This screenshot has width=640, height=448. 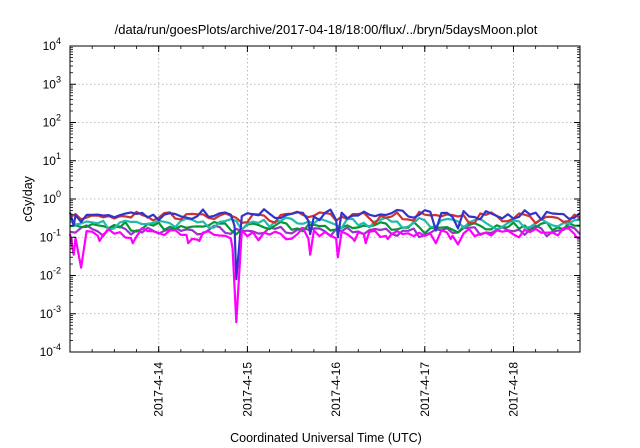 What do you see at coordinates (52, 197) in the screenshot?
I see `y-tick-label: 10⁰` at bounding box center [52, 197].